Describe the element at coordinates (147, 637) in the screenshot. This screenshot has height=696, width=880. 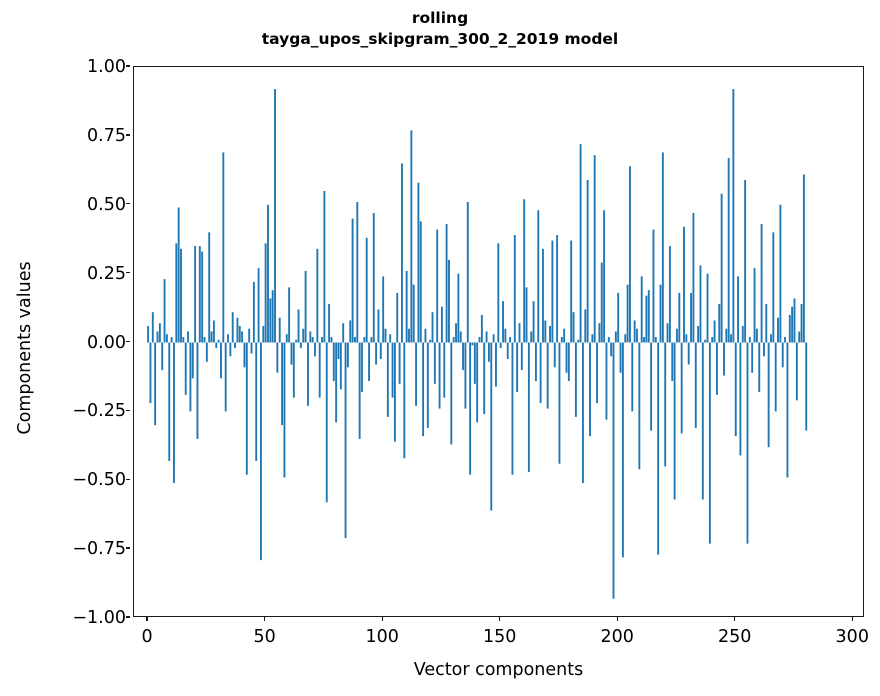
I see `x-tick-label: 0` at that location.